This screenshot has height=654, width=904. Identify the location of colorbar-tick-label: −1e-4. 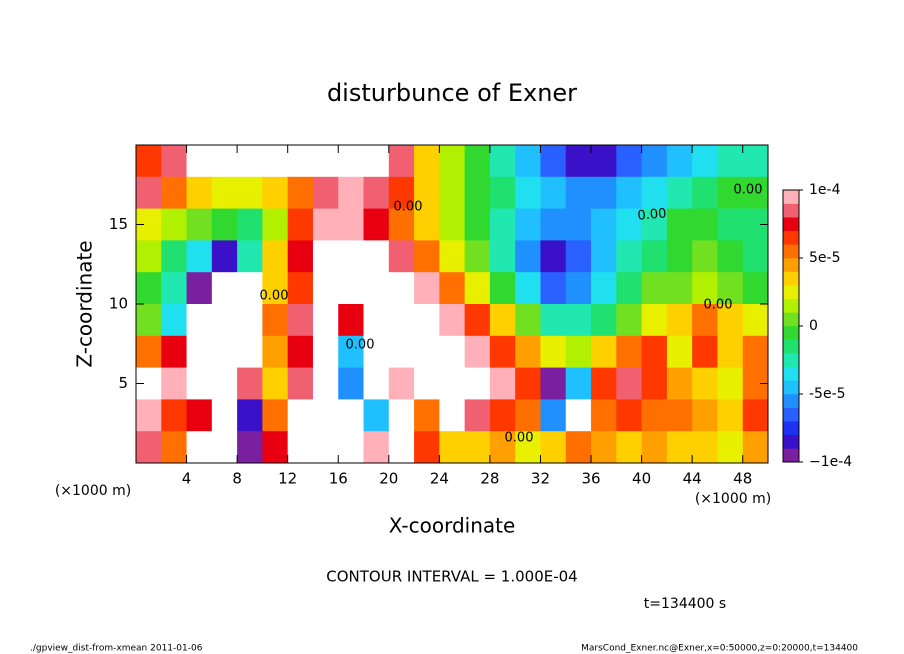
(830, 462).